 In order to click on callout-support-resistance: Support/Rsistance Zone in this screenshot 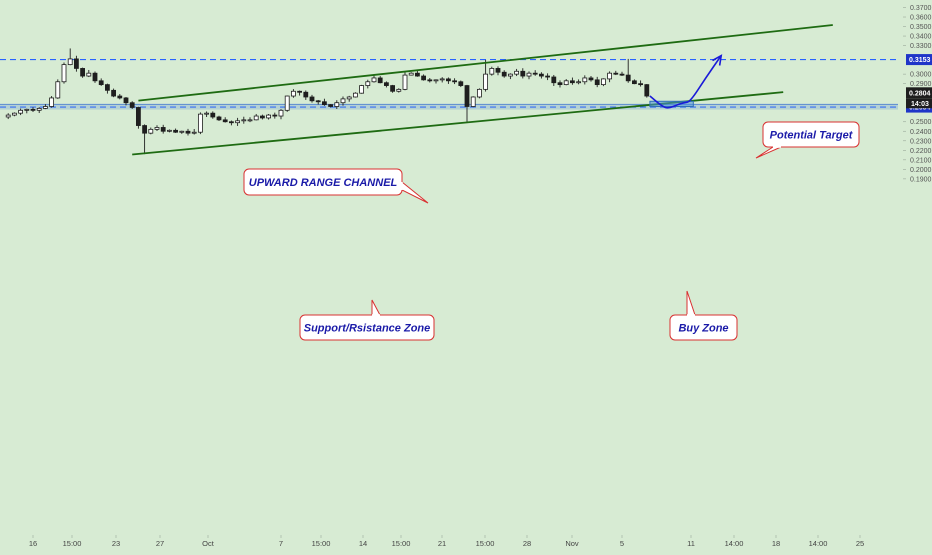, I will do `click(367, 320)`.